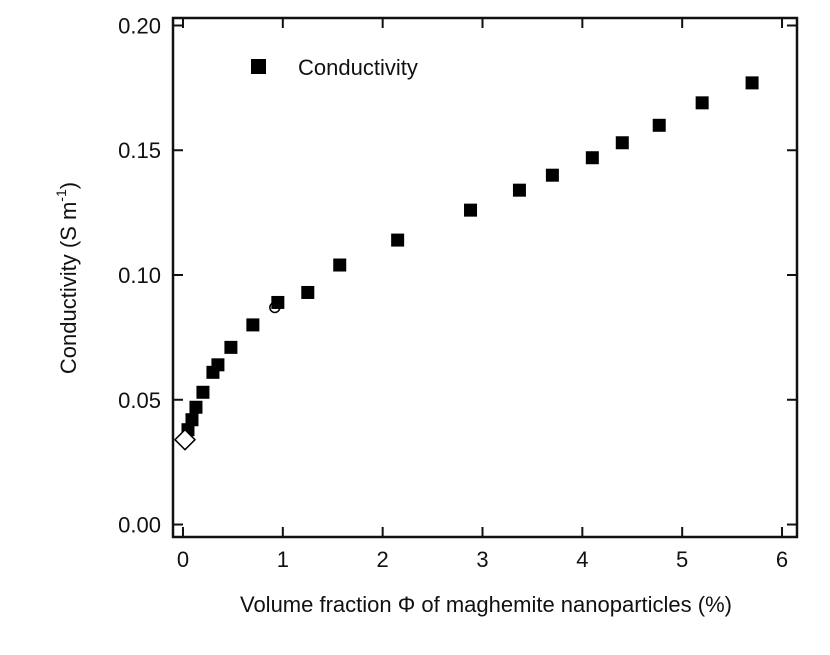  I want to click on y-tick-label: 0.10, so click(139, 275).